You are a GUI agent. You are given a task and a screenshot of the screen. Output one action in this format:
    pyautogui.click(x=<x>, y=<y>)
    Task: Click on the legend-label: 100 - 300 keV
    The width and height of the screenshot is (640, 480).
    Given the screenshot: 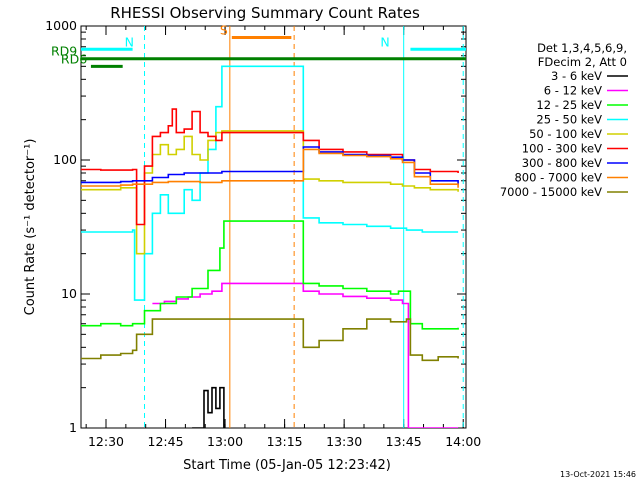 What is the action you would take?
    pyautogui.click(x=562, y=149)
    